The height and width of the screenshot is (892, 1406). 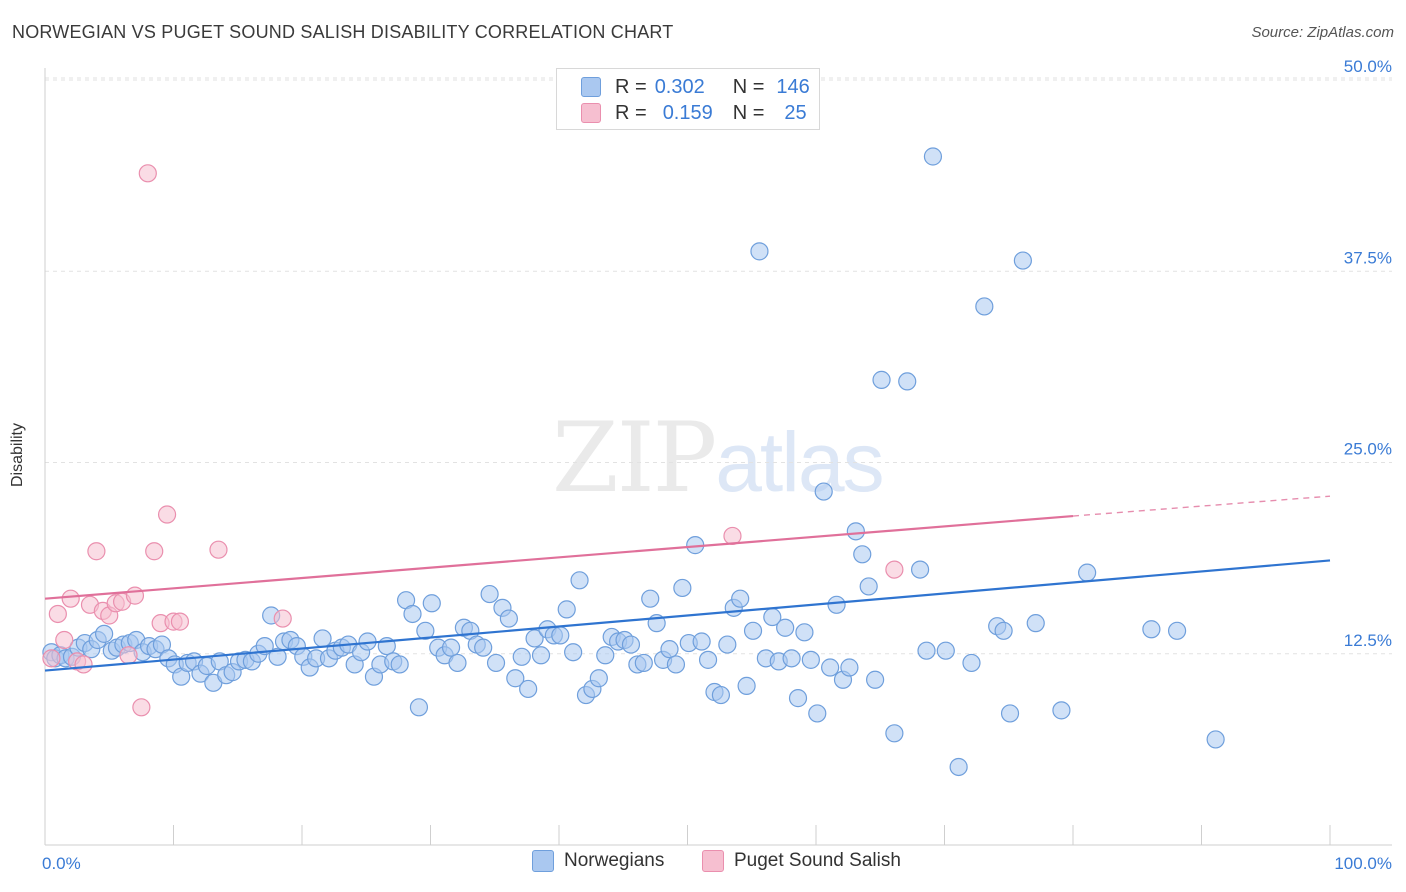 What do you see at coordinates (1363, 863) in the screenshot?
I see `x-tick-label-max: 100.0%` at bounding box center [1363, 863].